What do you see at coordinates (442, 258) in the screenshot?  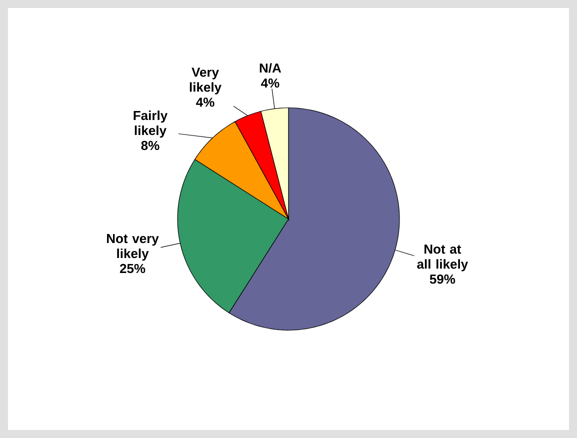 I see `slice-label: Not at all likely` at bounding box center [442, 258].